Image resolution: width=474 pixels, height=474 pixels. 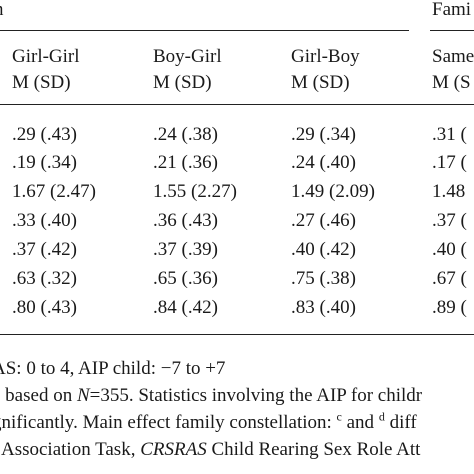 I want to click on table-cell: 1.48, so click(x=449, y=191).